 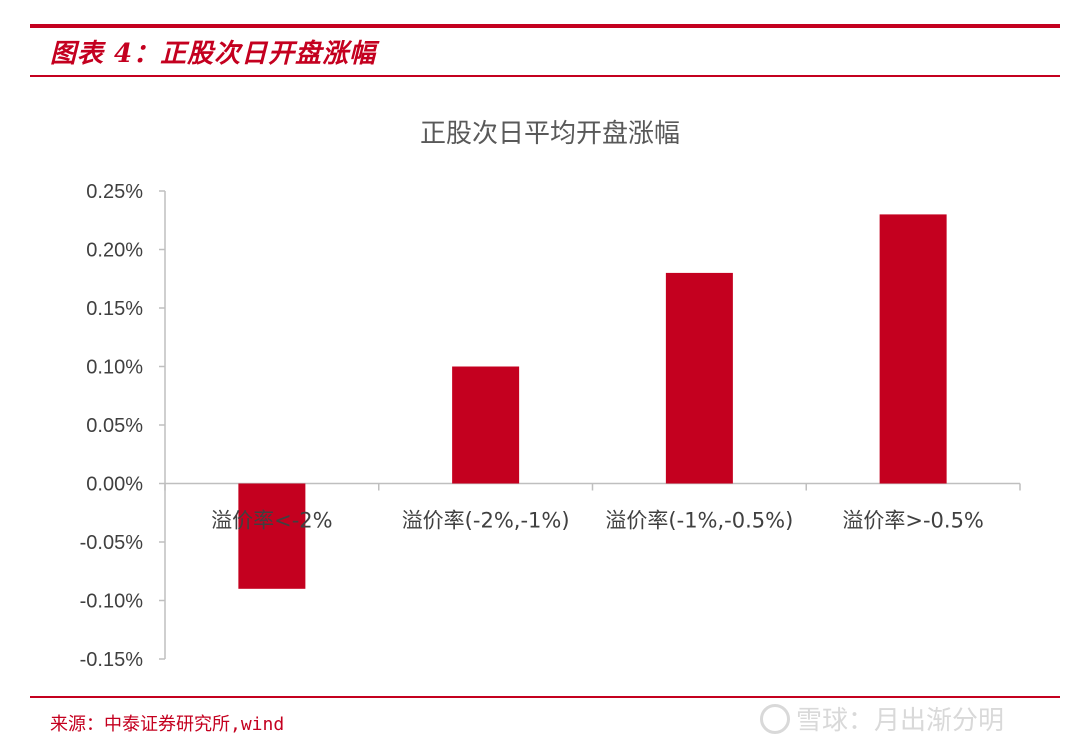 I want to click on top-rule, so click(x=545, y=26).